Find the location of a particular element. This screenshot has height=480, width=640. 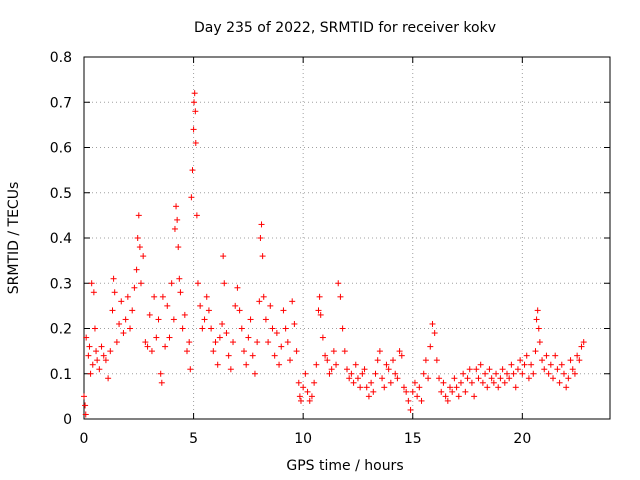

y-tick-label: 0.6 is located at coordinates (61, 149).